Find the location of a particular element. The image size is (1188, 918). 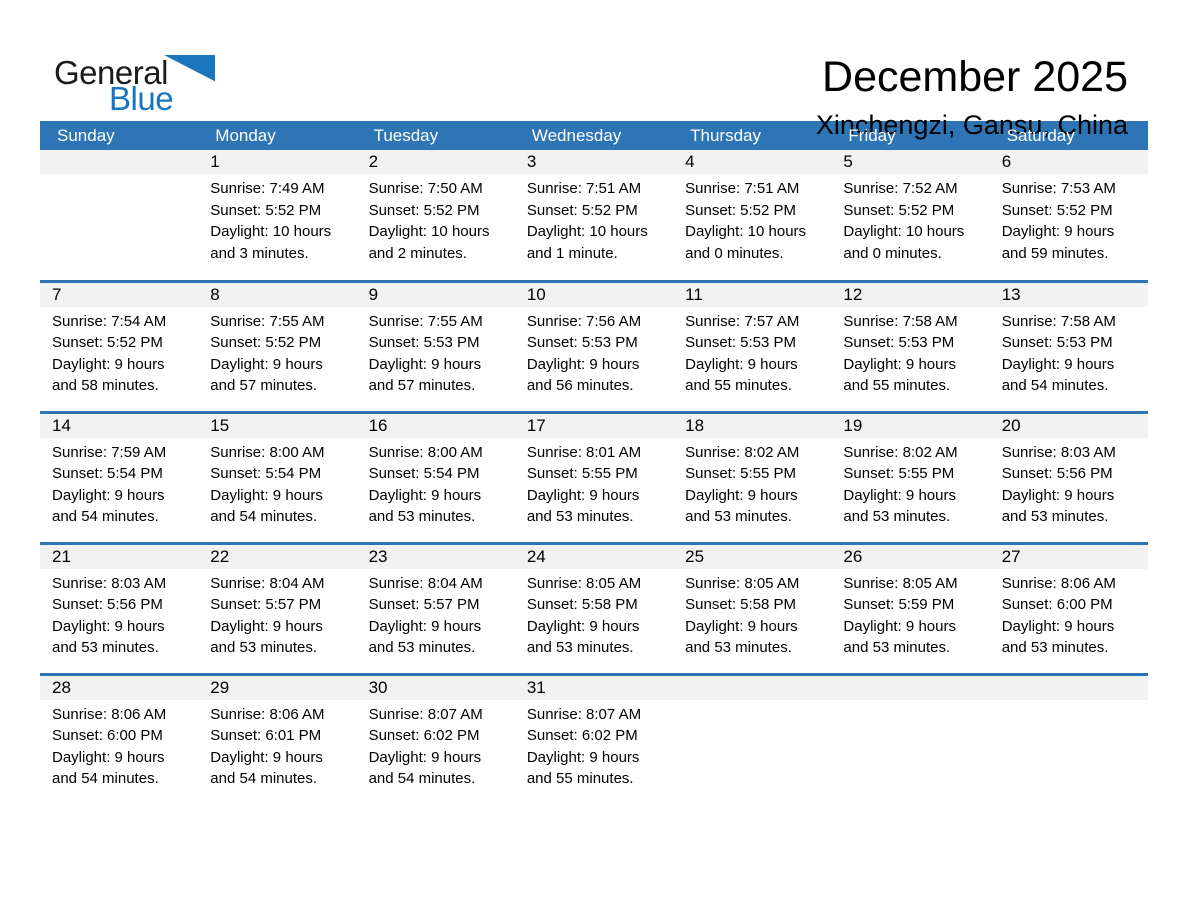

sunrise-text: Sunrise: 7:53 AM is located at coordinates (1058, 188).